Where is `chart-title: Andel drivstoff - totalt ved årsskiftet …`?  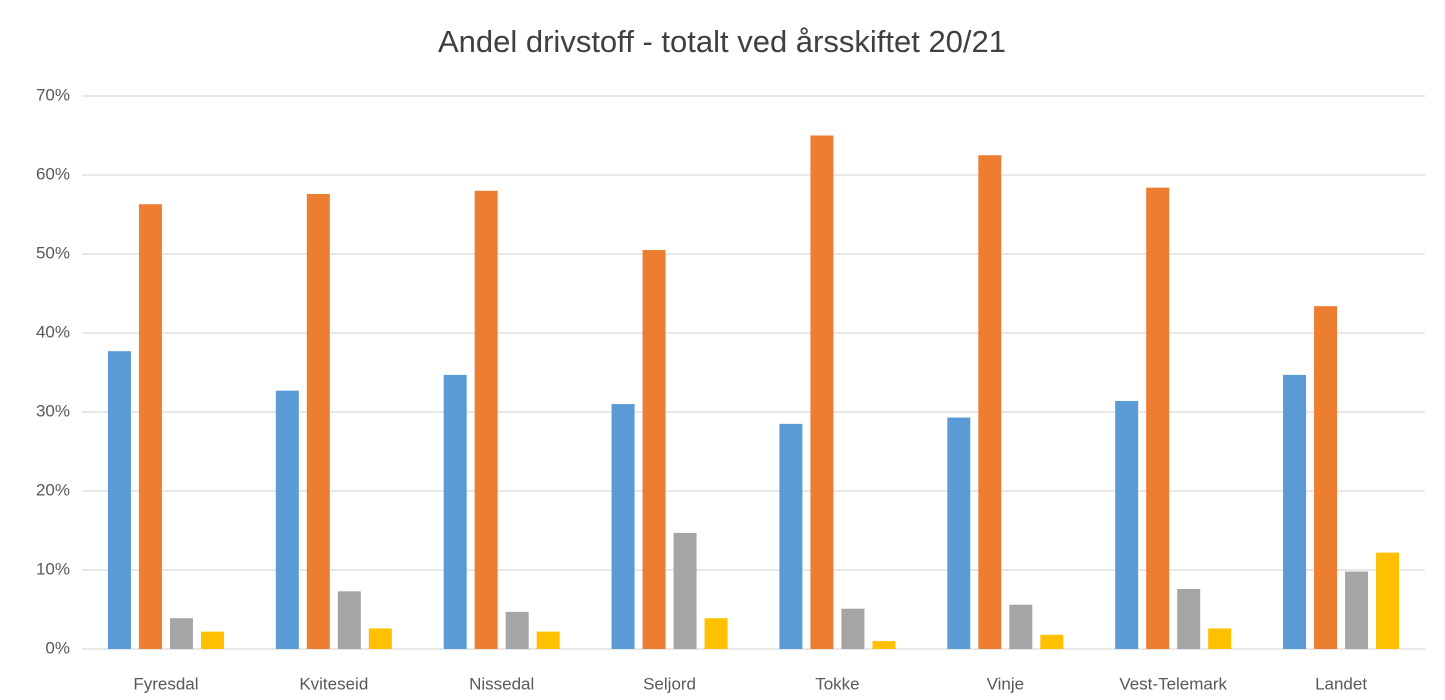
chart-title: Andel drivstoff - totalt ved årsskiftet … is located at coordinates (722, 41).